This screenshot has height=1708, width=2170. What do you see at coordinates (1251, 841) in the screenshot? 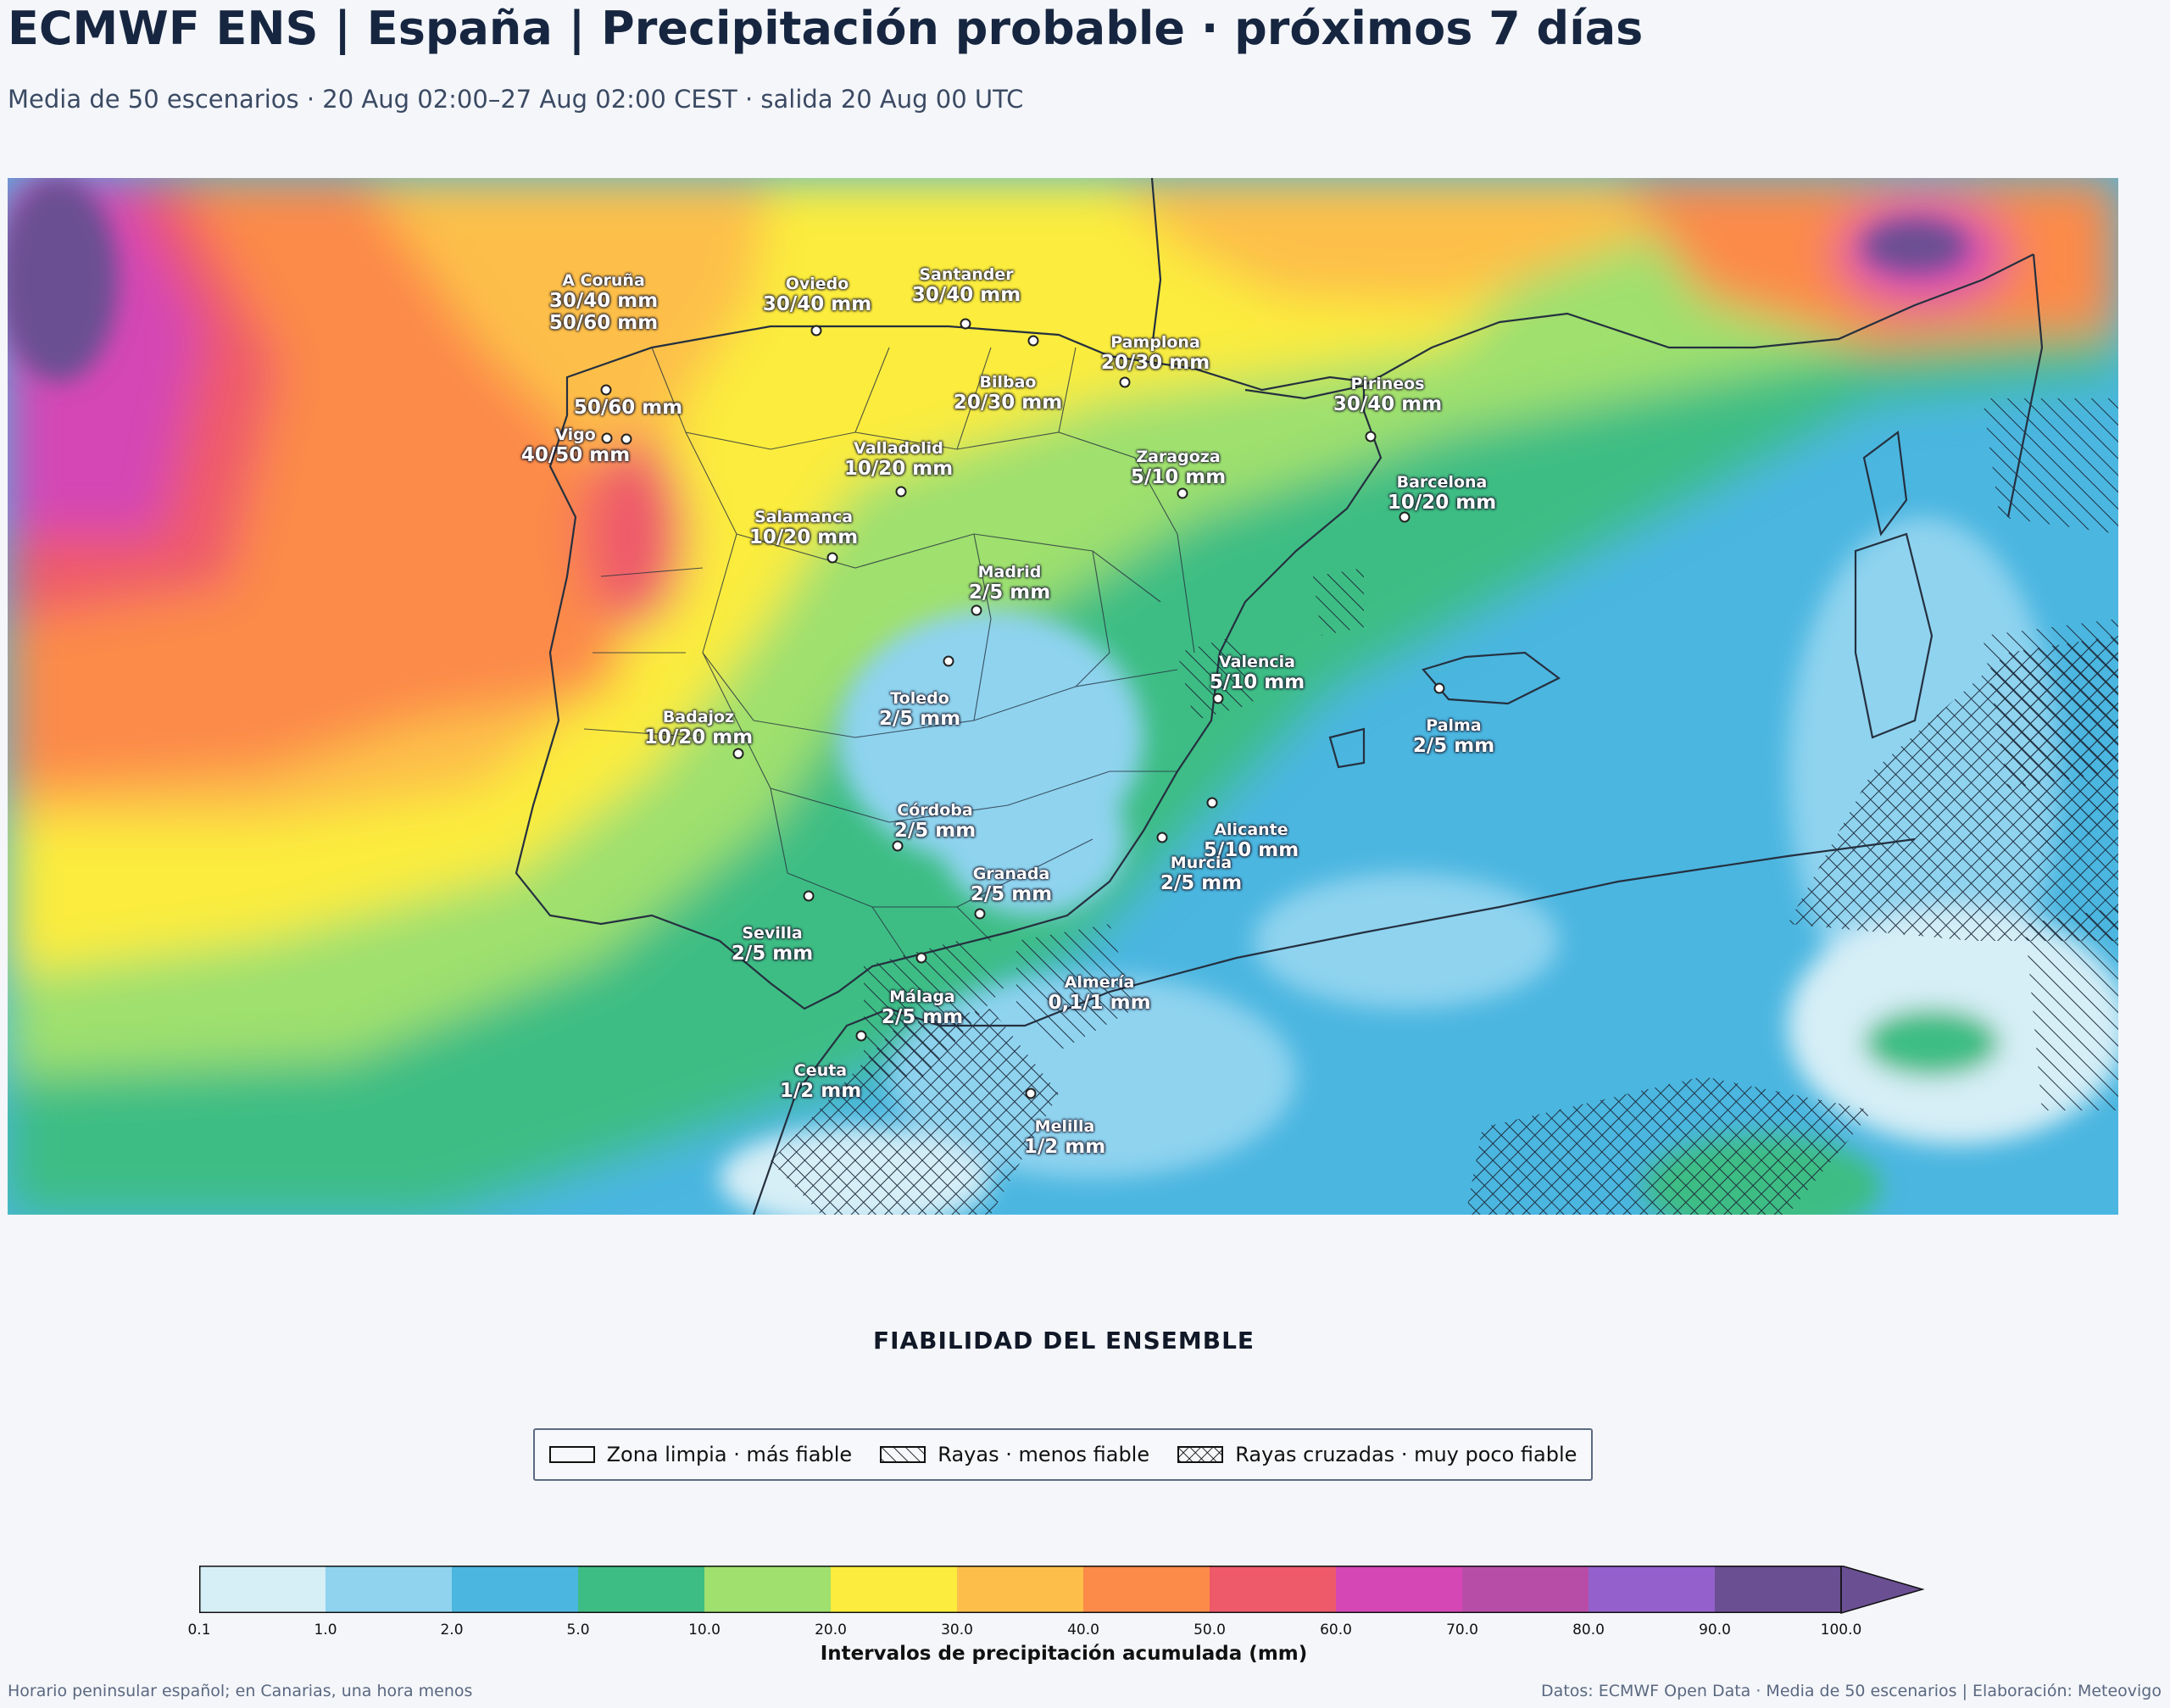
I see `city-label-alicante: Alicante 5/10 mm` at bounding box center [1251, 841].